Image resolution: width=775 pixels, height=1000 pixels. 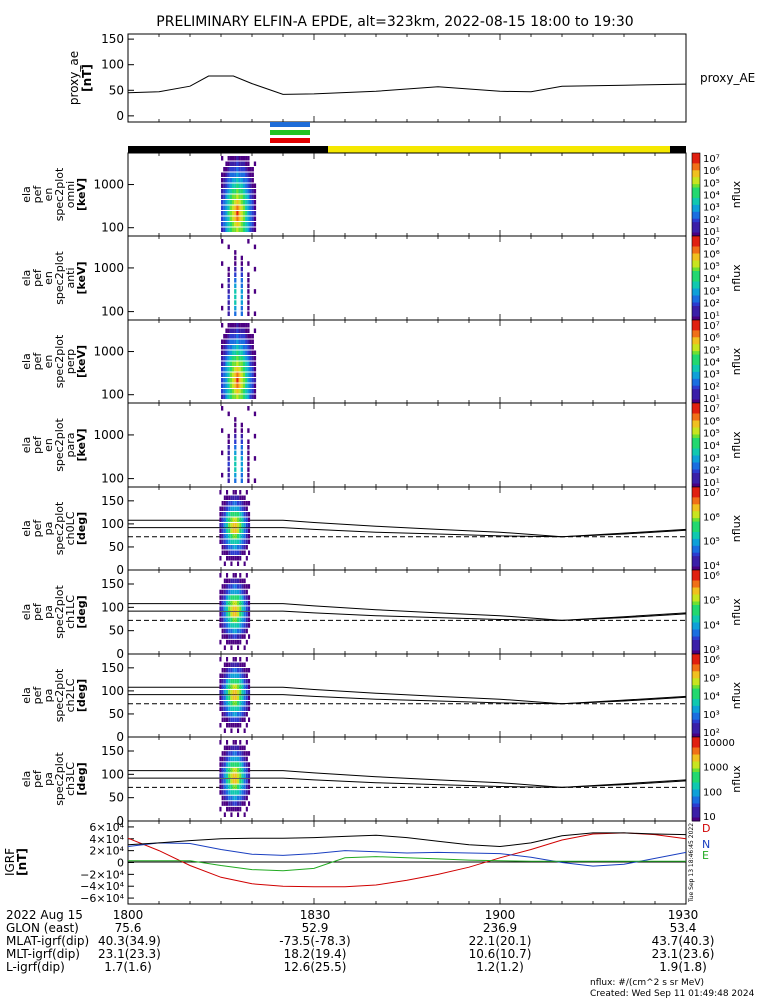 I want to click on ytick-label: 150, so click(x=112, y=501).